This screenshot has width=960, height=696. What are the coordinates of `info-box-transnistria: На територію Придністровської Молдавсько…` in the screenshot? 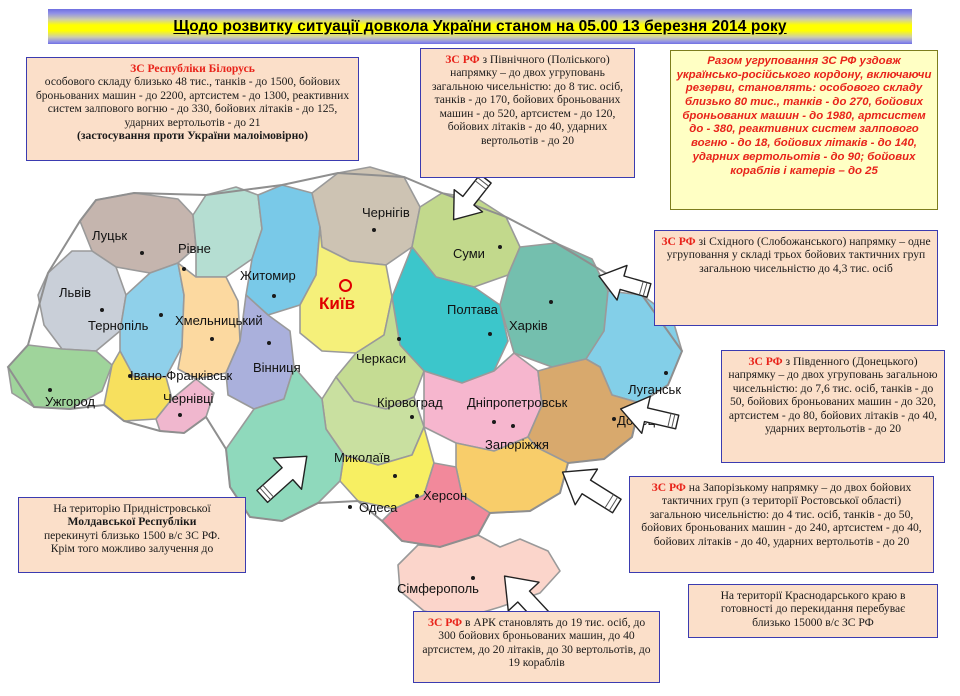 It's located at (132, 535).